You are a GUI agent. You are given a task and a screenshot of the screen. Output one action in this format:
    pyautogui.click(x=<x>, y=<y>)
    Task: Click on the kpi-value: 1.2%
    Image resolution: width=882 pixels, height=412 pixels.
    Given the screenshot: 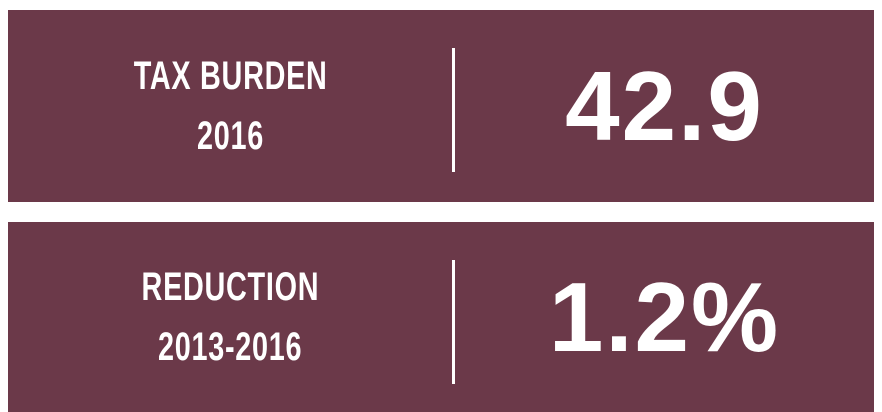 What is the action you would take?
    pyautogui.click(x=664, y=316)
    